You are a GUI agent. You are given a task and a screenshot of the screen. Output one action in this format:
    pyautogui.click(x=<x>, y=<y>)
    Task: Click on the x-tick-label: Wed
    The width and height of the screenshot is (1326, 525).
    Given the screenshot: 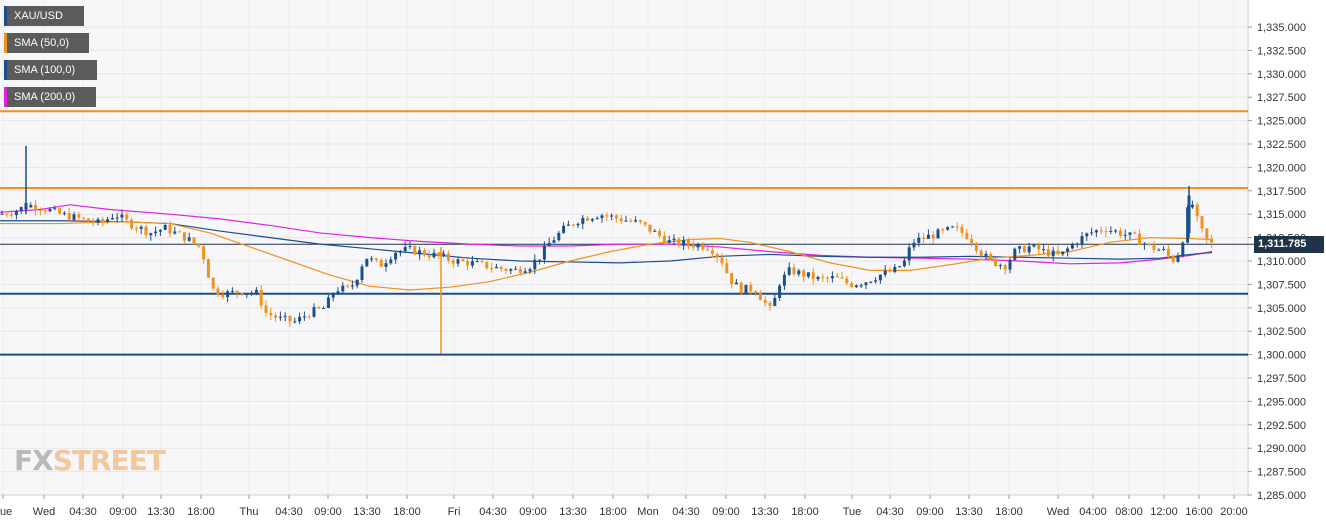 What is the action you would take?
    pyautogui.click(x=1058, y=512)
    